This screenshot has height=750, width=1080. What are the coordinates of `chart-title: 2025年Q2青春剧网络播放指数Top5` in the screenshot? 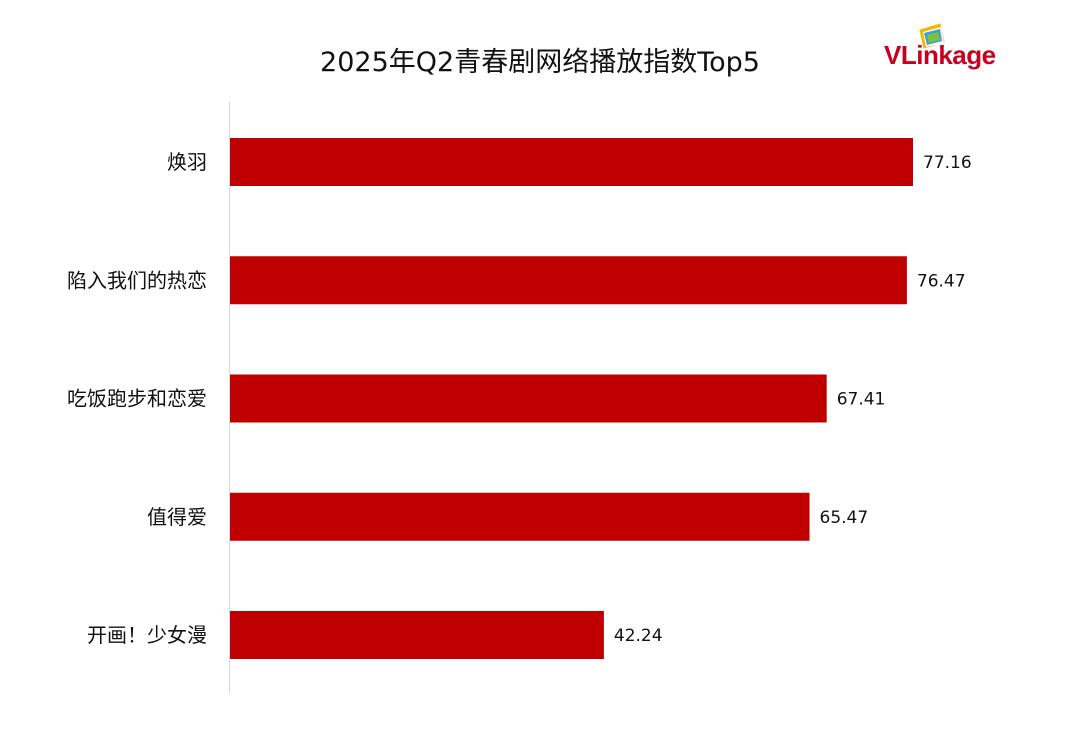 It's located at (540, 62).